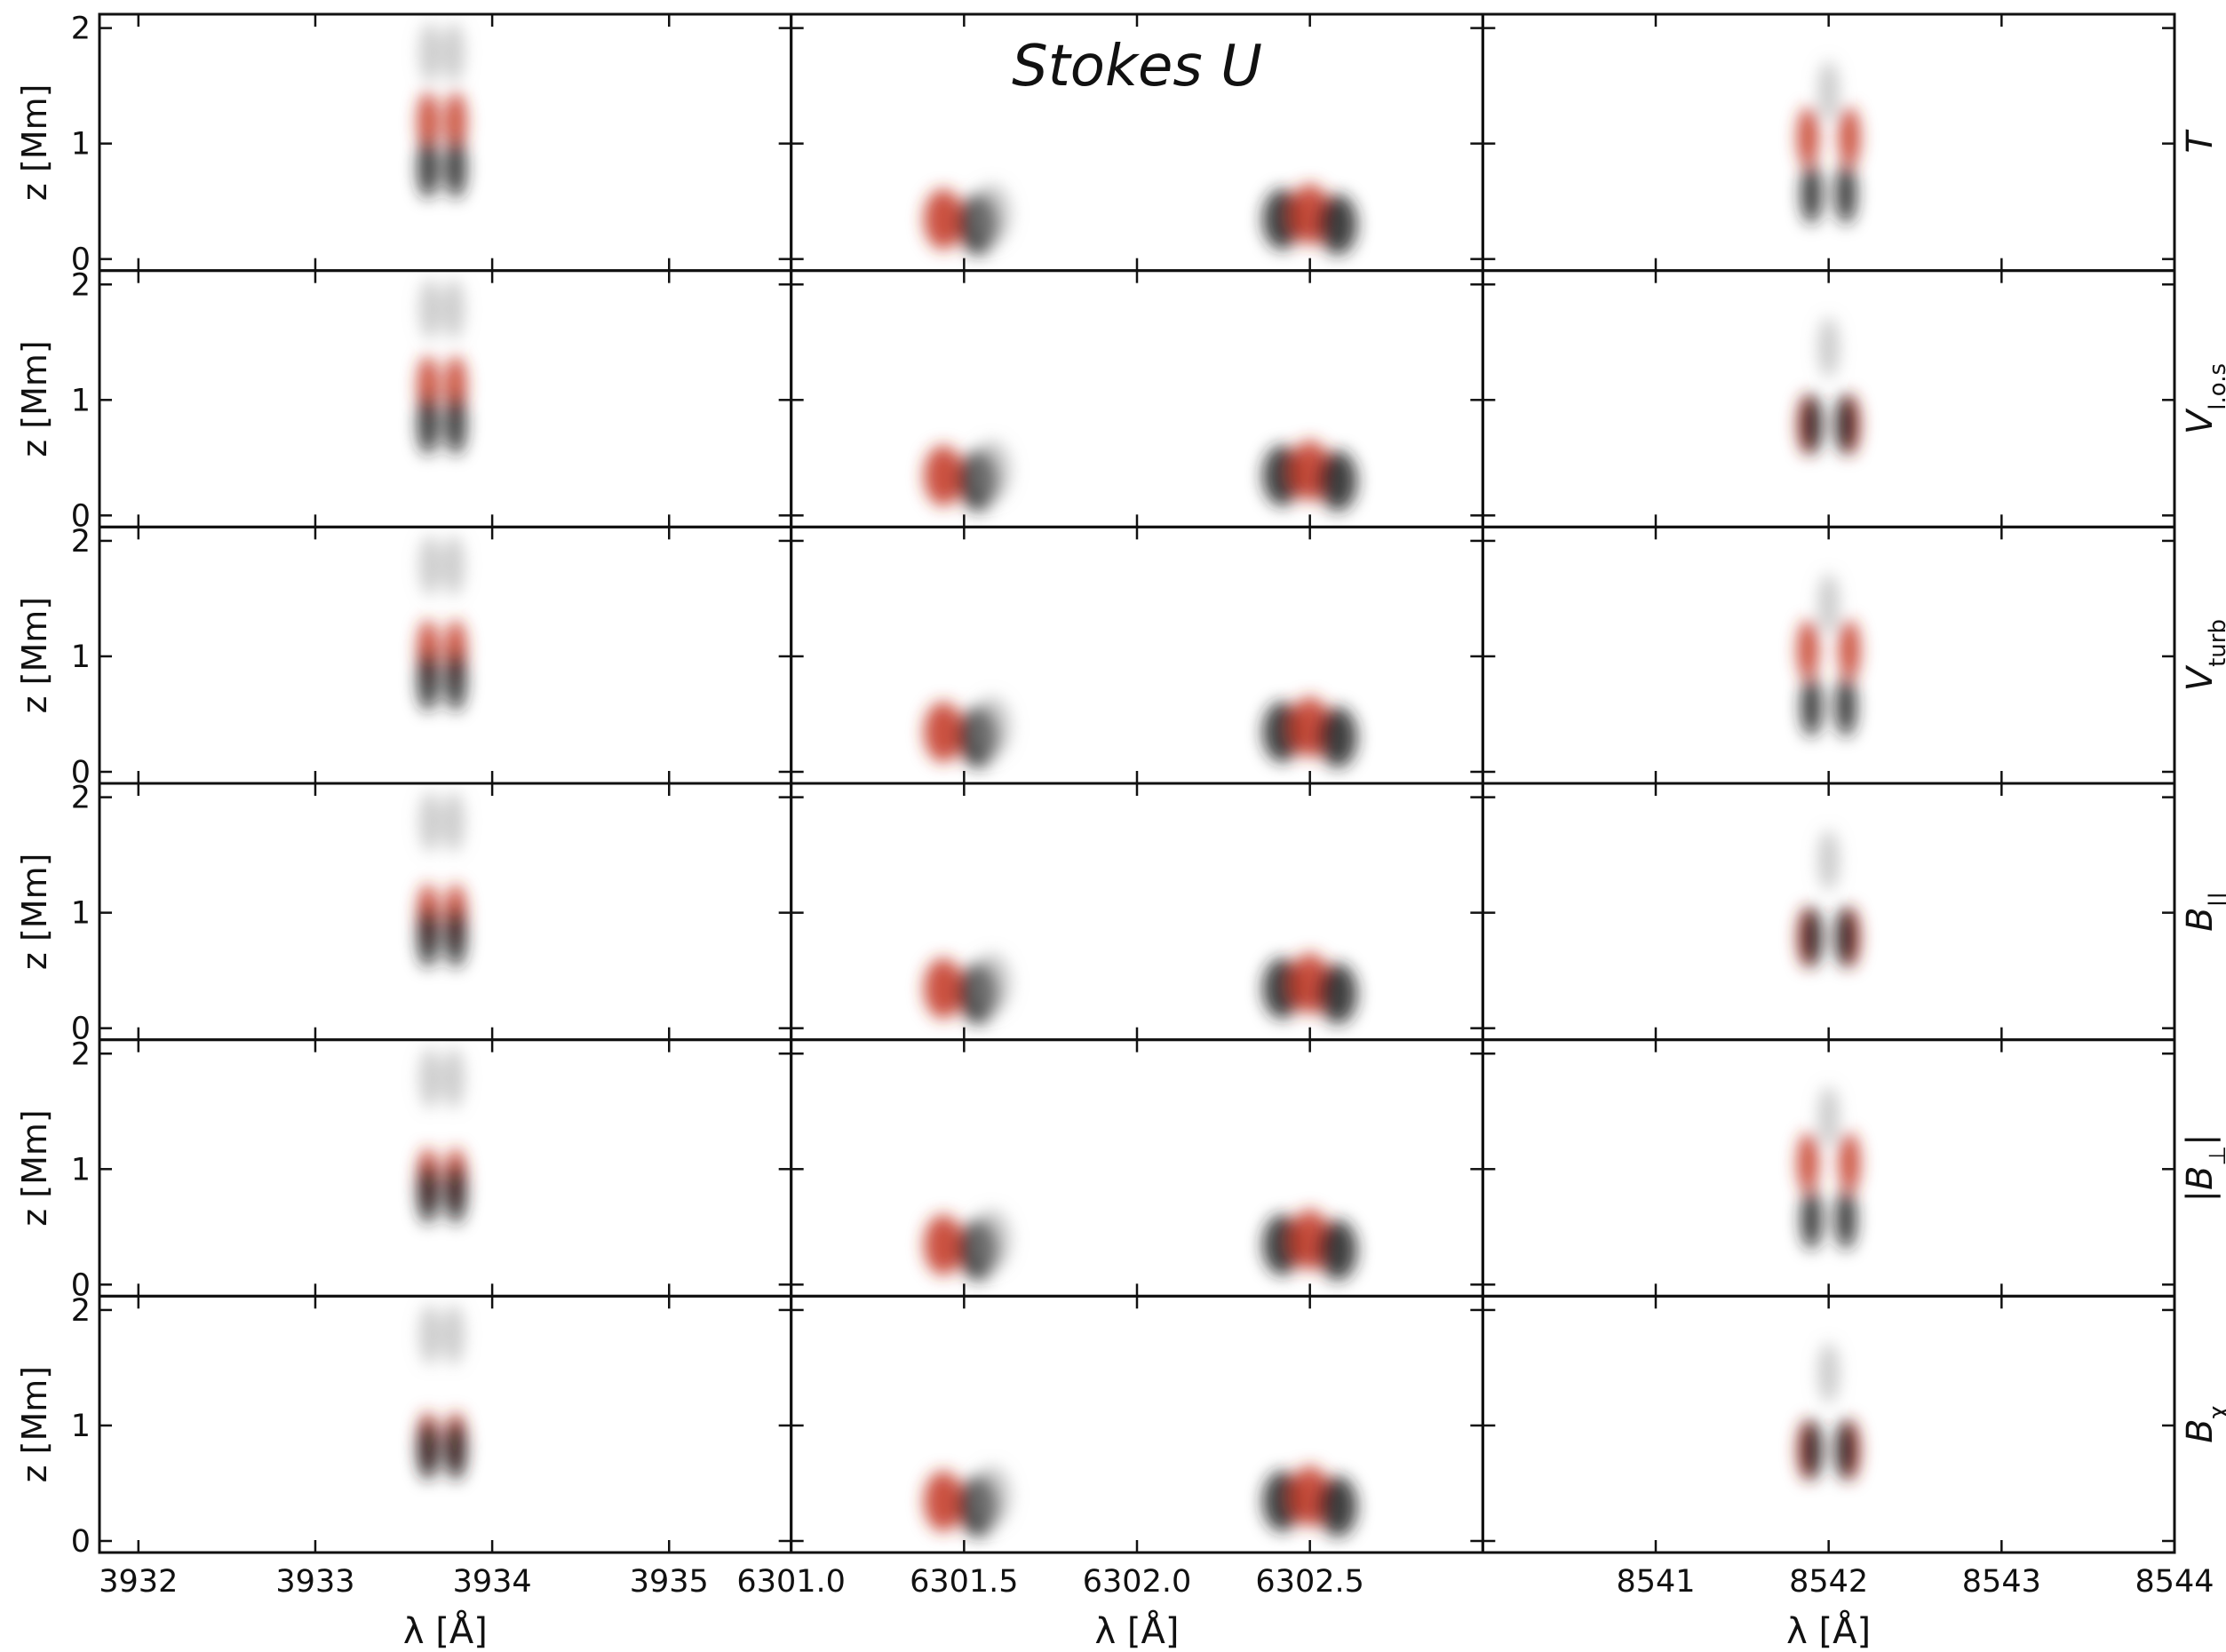 The height and width of the screenshot is (1652, 2226). What do you see at coordinates (1828, 1582) in the screenshot?
I see `x-tick-label: 8542` at bounding box center [1828, 1582].